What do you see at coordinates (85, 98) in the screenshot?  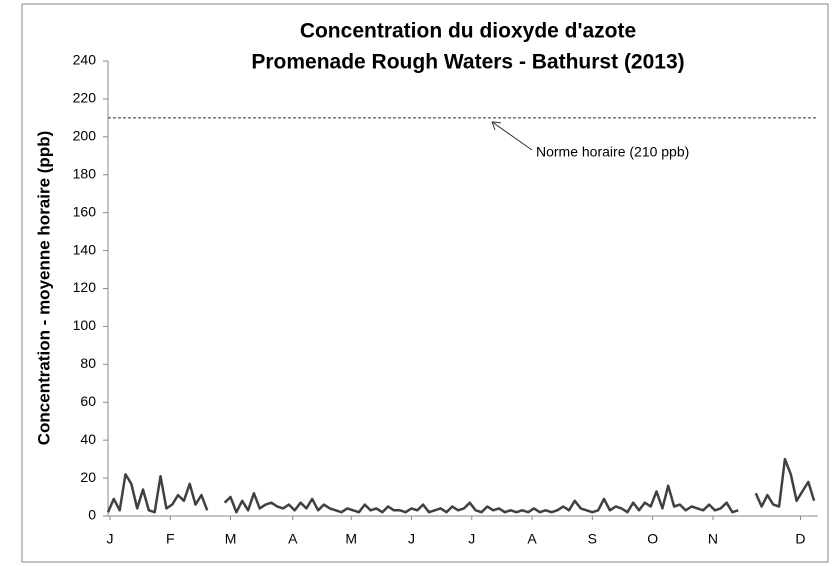 I see `y-tick-label: 220` at bounding box center [85, 98].